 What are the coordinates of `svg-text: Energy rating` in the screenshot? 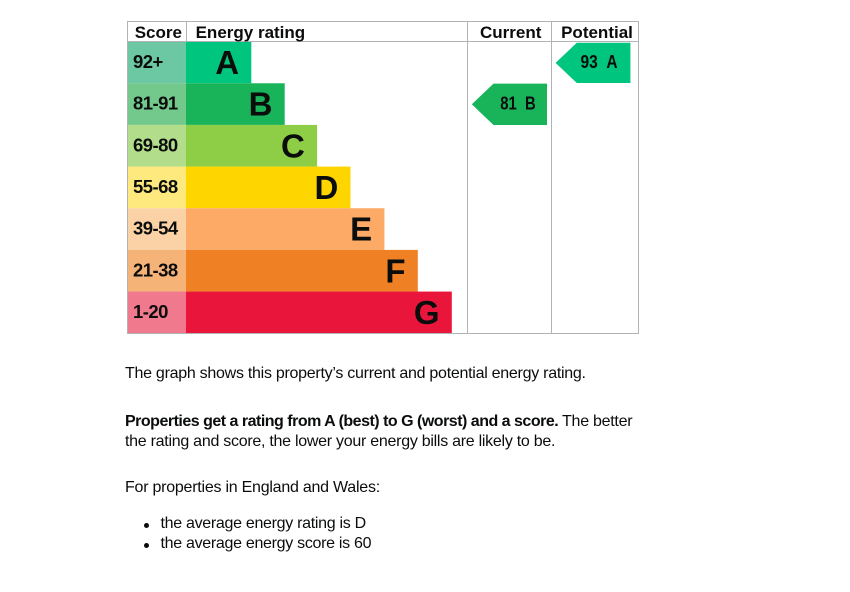 It's located at (251, 32).